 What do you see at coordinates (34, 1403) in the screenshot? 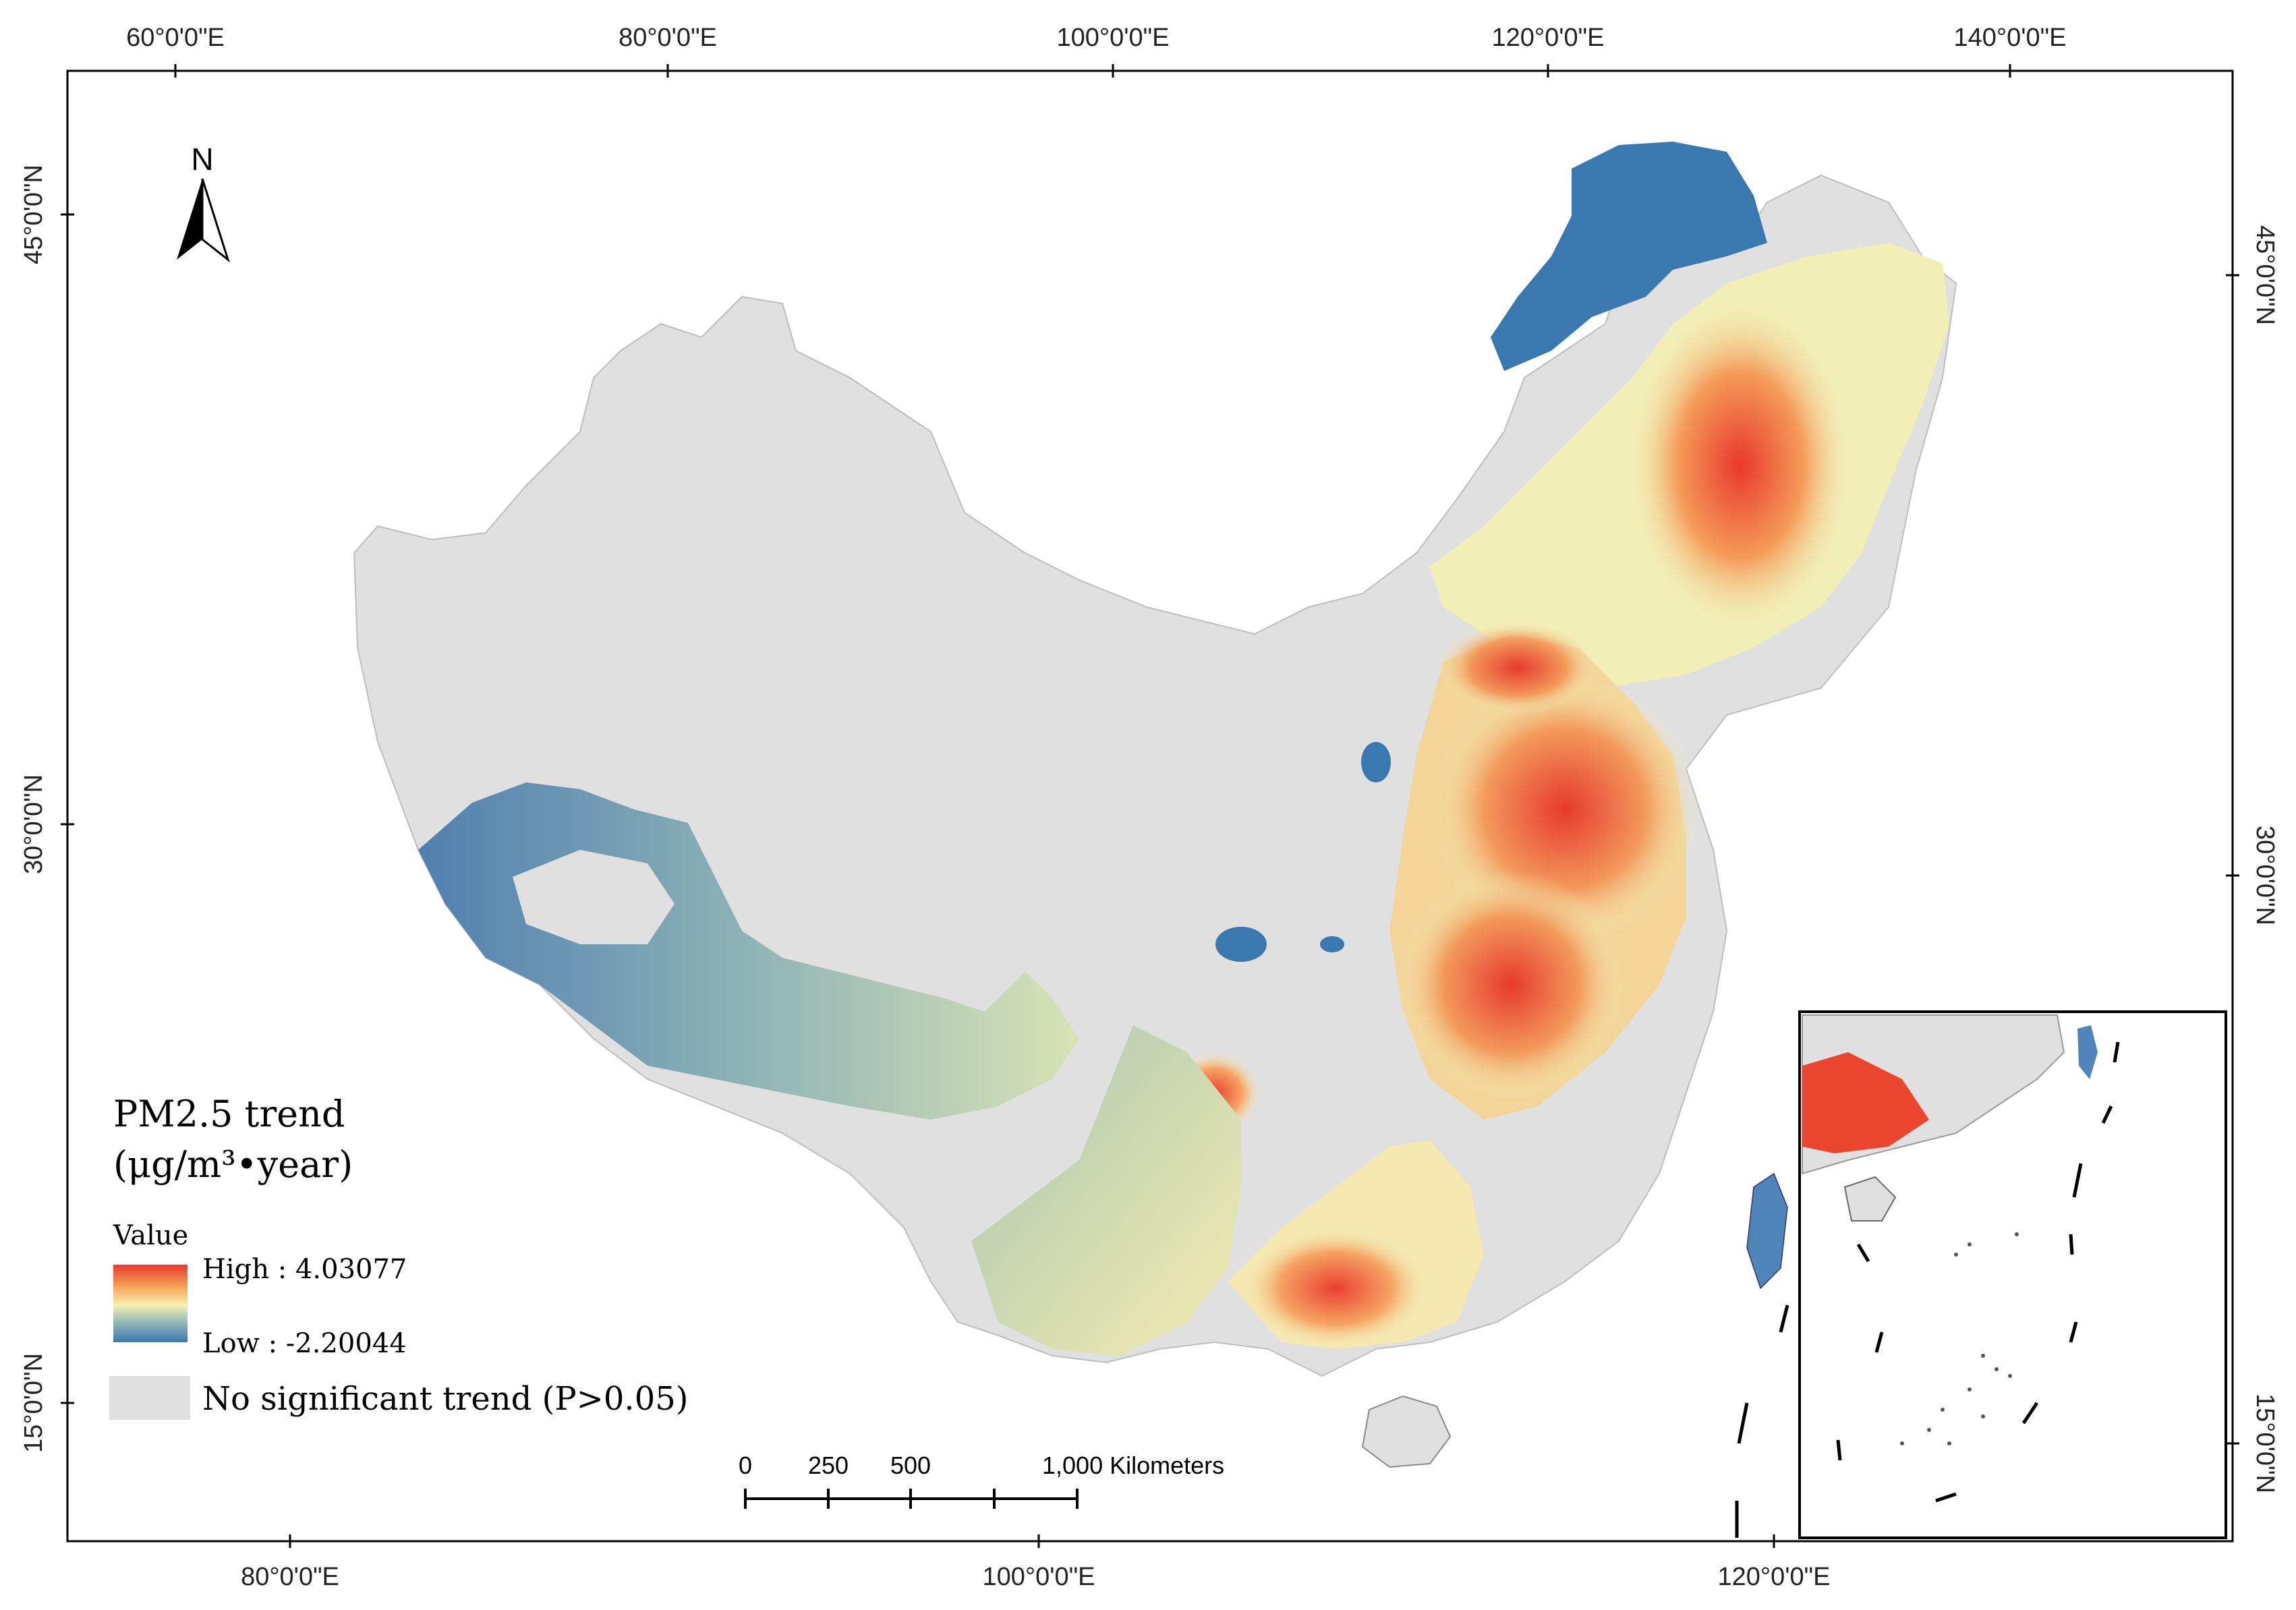
I see `left-lat-label-15n: 15°0'0"N` at bounding box center [34, 1403].